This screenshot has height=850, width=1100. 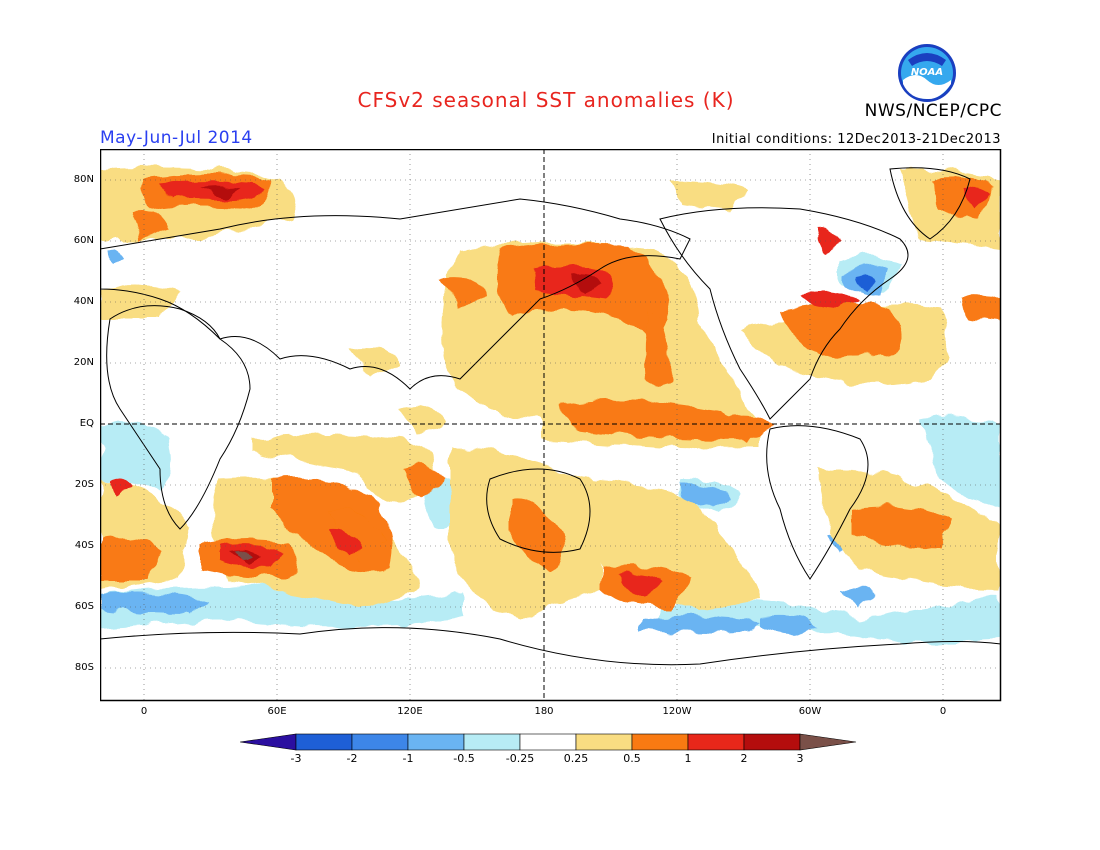 What do you see at coordinates (810, 711) in the screenshot?
I see `lon-label-60w: 60W` at bounding box center [810, 711].